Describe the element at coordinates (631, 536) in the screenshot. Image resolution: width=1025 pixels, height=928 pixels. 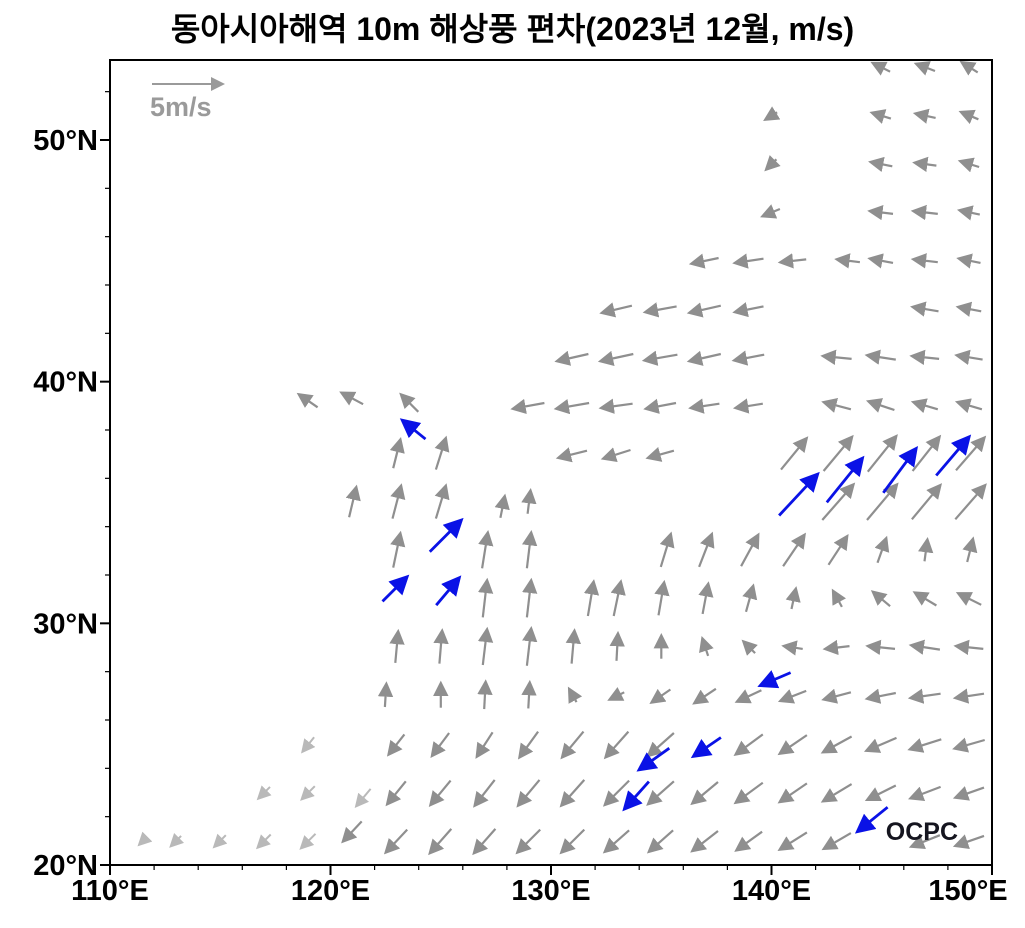
I see `coastline-shikoku` at that location.